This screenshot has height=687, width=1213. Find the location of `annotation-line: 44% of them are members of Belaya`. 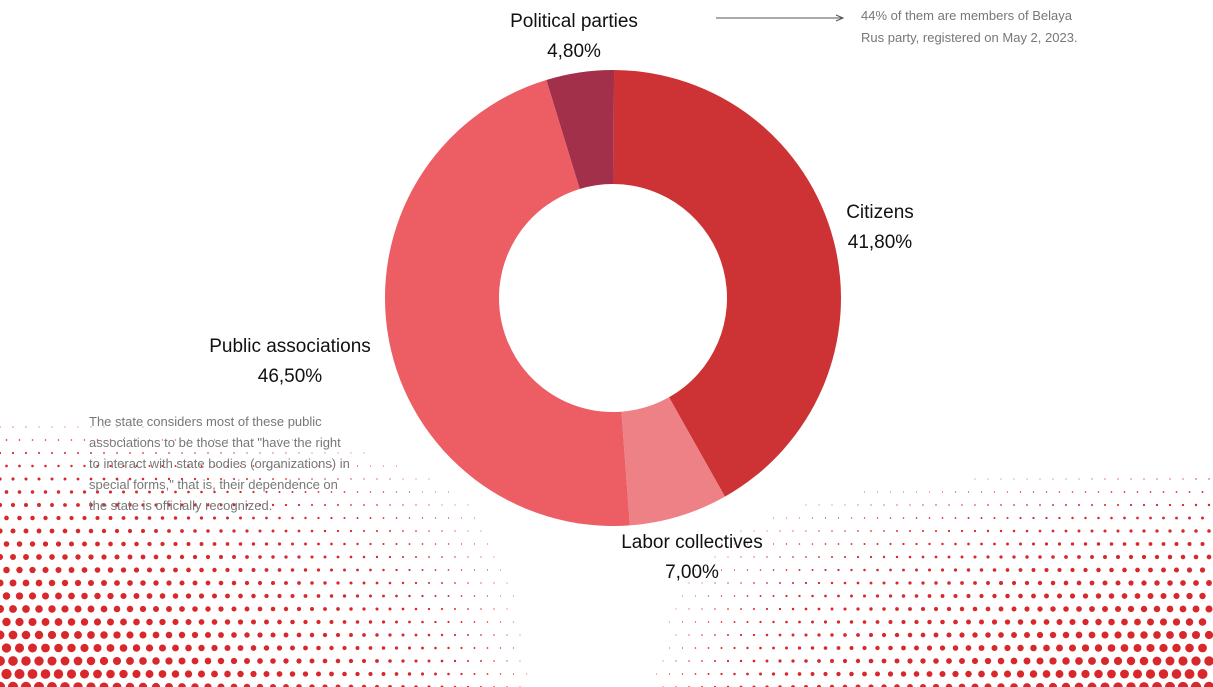

annotation-line: 44% of them are members of Belaya is located at coordinates (967, 15).